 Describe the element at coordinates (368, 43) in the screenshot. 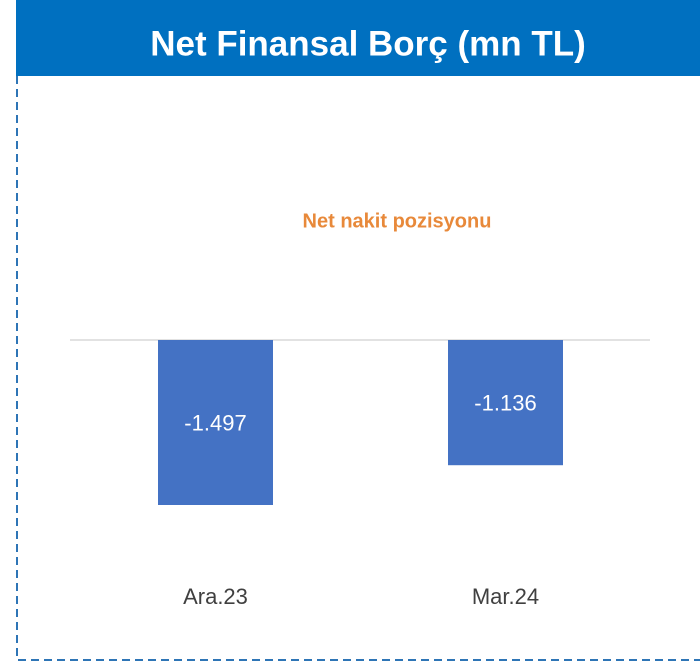

I see `chart-title: Net Finansal Borç (mn TL)` at that location.